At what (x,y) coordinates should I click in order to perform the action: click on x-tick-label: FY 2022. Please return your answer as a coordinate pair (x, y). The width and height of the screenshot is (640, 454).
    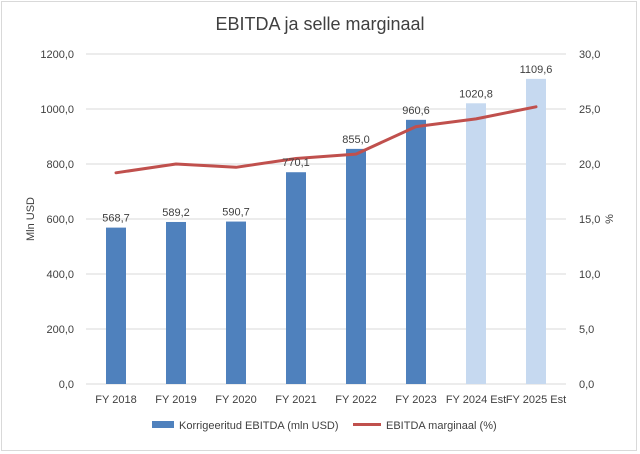
    Looking at the image, I should click on (355, 400).